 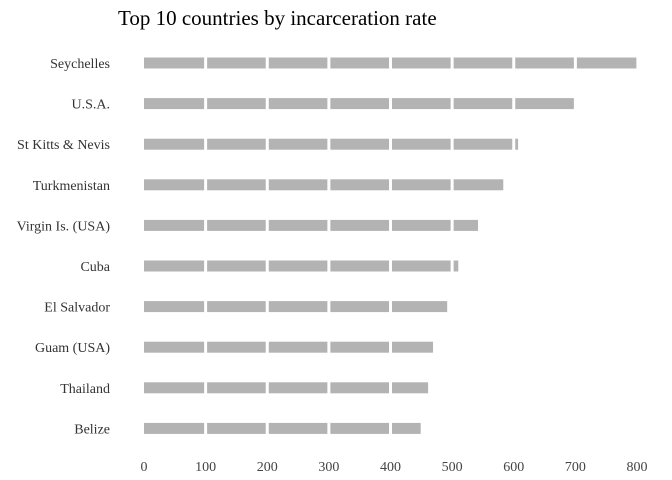 What do you see at coordinates (92, 429) in the screenshot?
I see `category-label-9: Belize` at bounding box center [92, 429].